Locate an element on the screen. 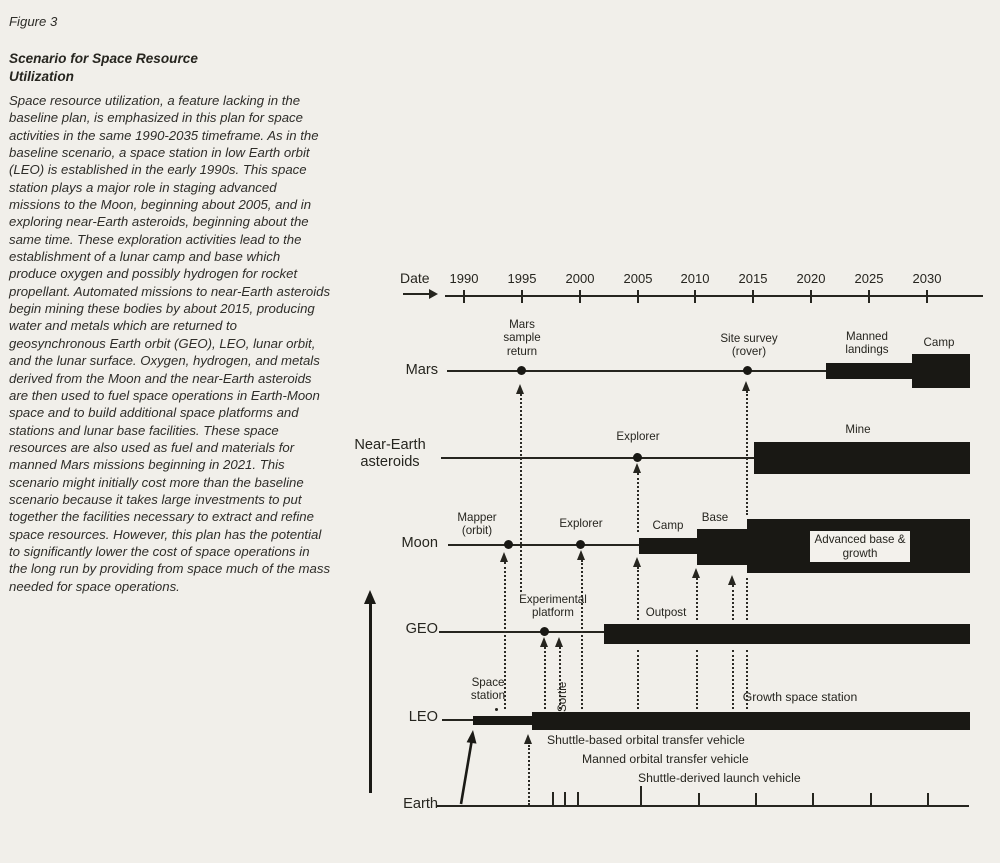 This screenshot has width=1000, height=863. moon-base-bar is located at coordinates (722, 547).